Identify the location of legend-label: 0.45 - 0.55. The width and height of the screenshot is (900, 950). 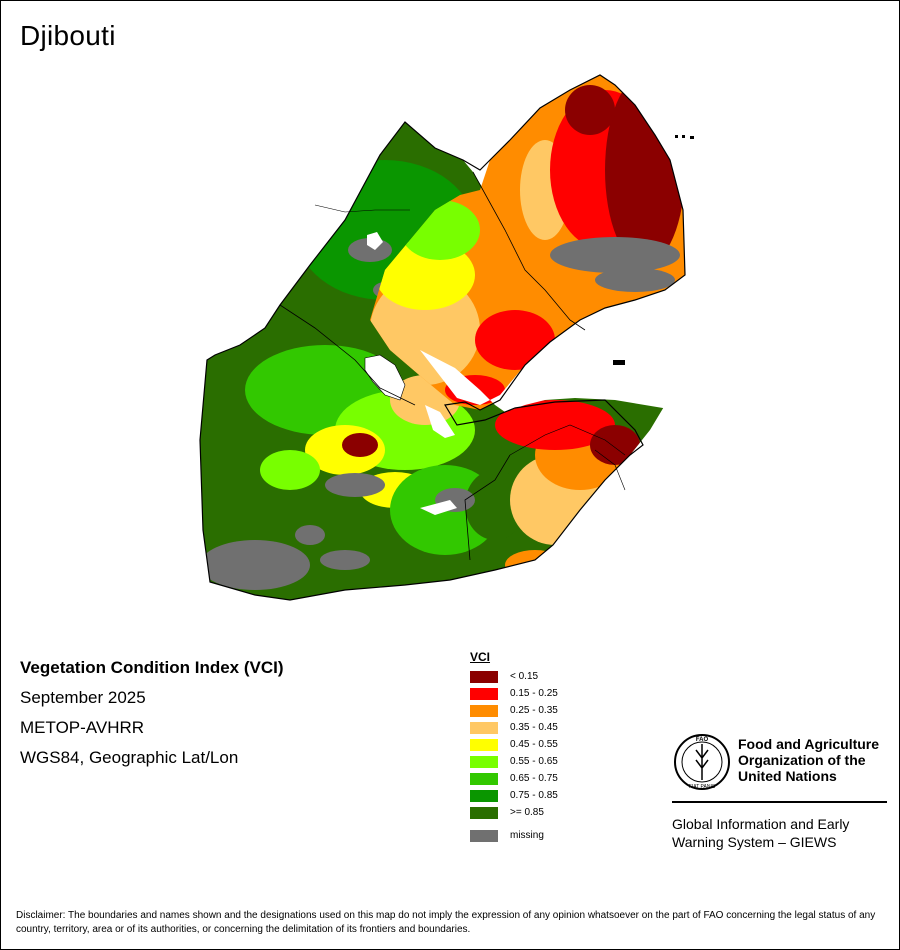
(534, 744).